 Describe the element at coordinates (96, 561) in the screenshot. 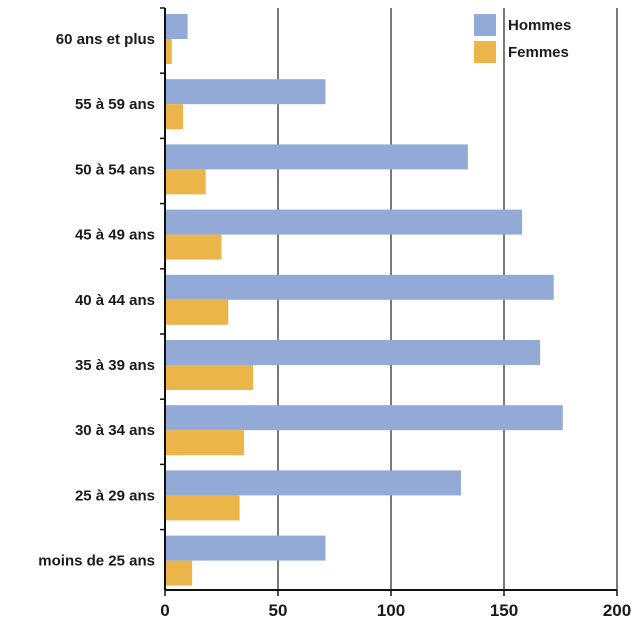

I see `category-label: moins de 25 ans` at that location.